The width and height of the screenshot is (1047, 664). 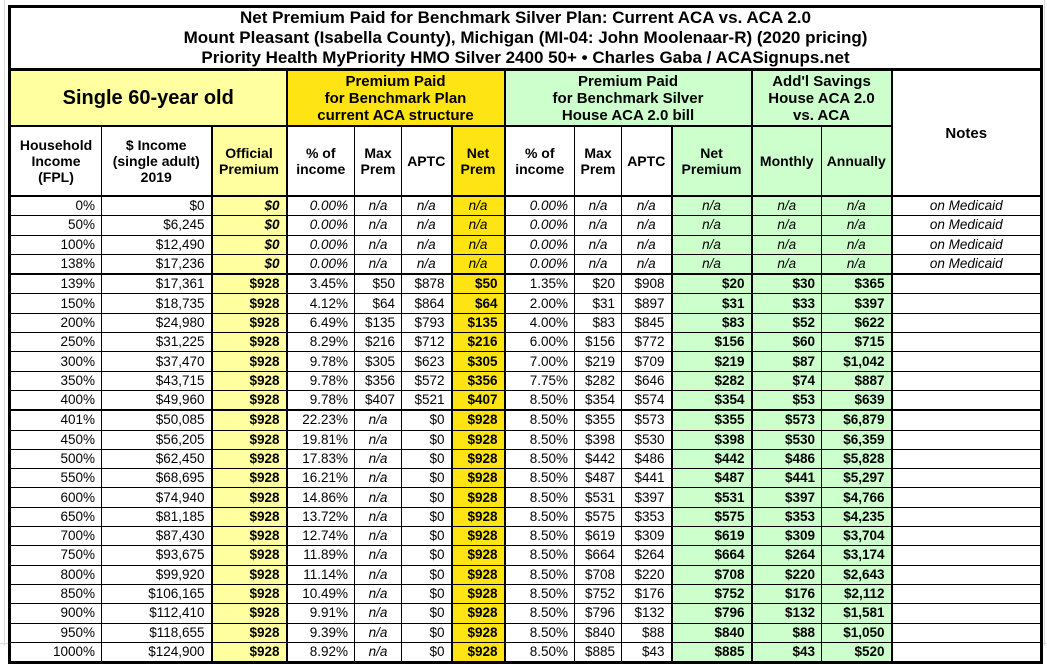 I want to click on cell-aca-net-prem: $216, so click(x=477, y=342).